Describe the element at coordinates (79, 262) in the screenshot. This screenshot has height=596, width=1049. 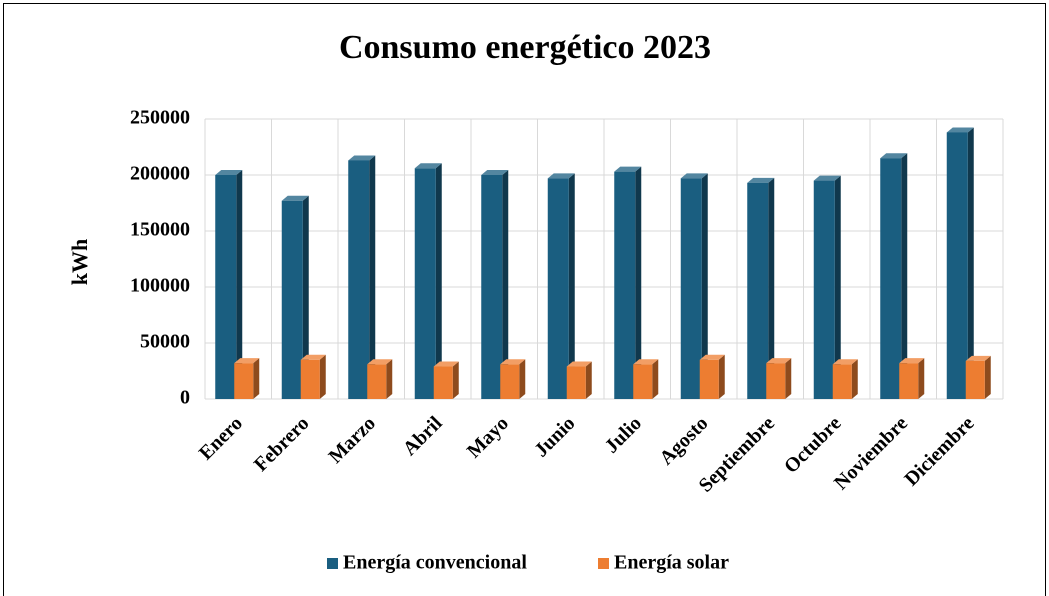
I see `y-axis-title: kWh` at that location.